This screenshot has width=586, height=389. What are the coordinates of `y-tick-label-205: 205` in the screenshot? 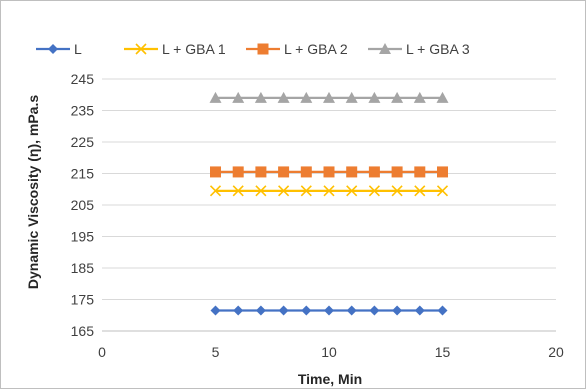 It's located at (83, 205).